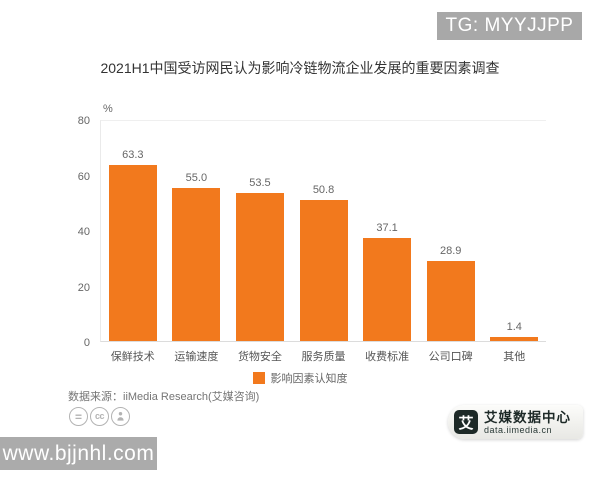  What do you see at coordinates (78, 453) in the screenshot?
I see `site-watermark: www.bjjnhl.com` at bounding box center [78, 453].